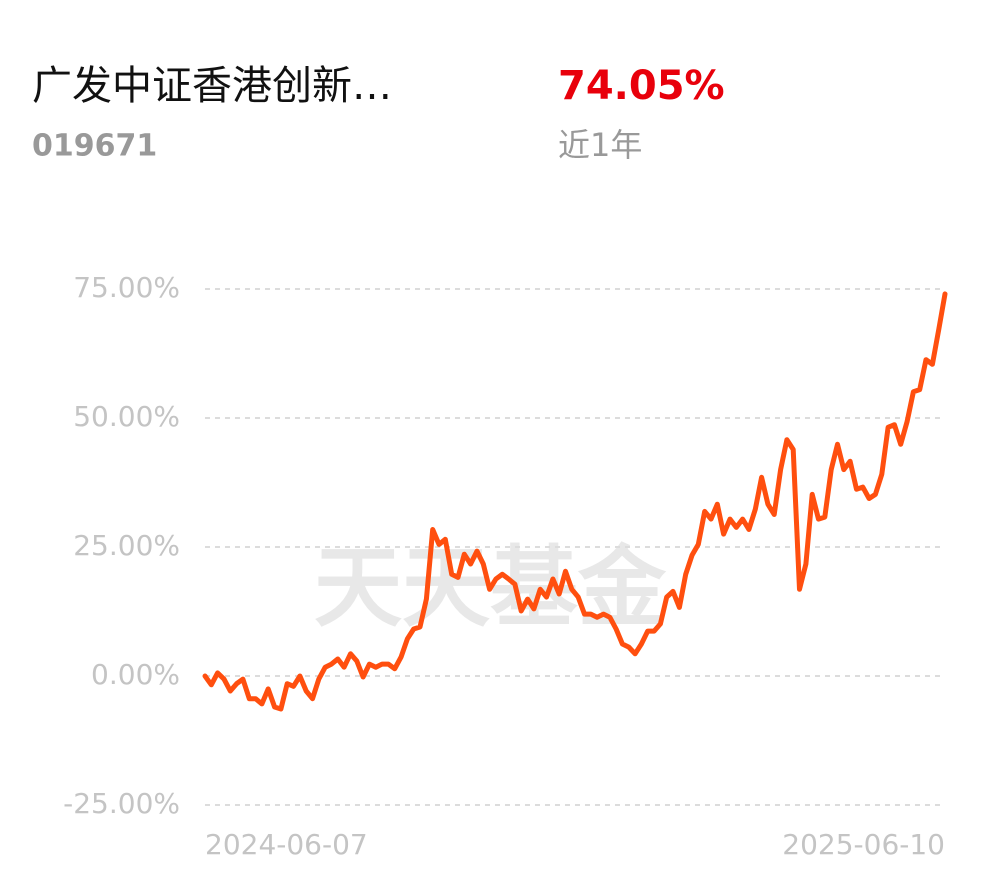  Describe the element at coordinates (126, 545) in the screenshot. I see `y-tick-label: 25.00%` at that location.